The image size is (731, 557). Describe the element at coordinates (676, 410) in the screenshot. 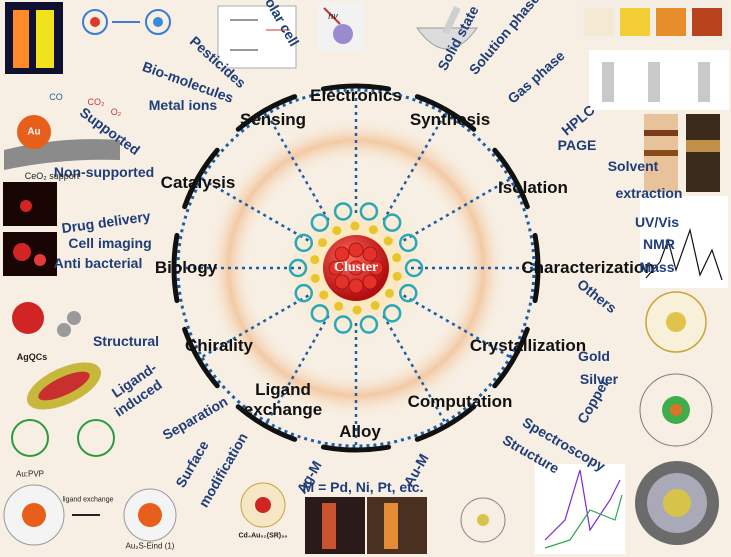

I see `inset-crystal-wire` at that location.